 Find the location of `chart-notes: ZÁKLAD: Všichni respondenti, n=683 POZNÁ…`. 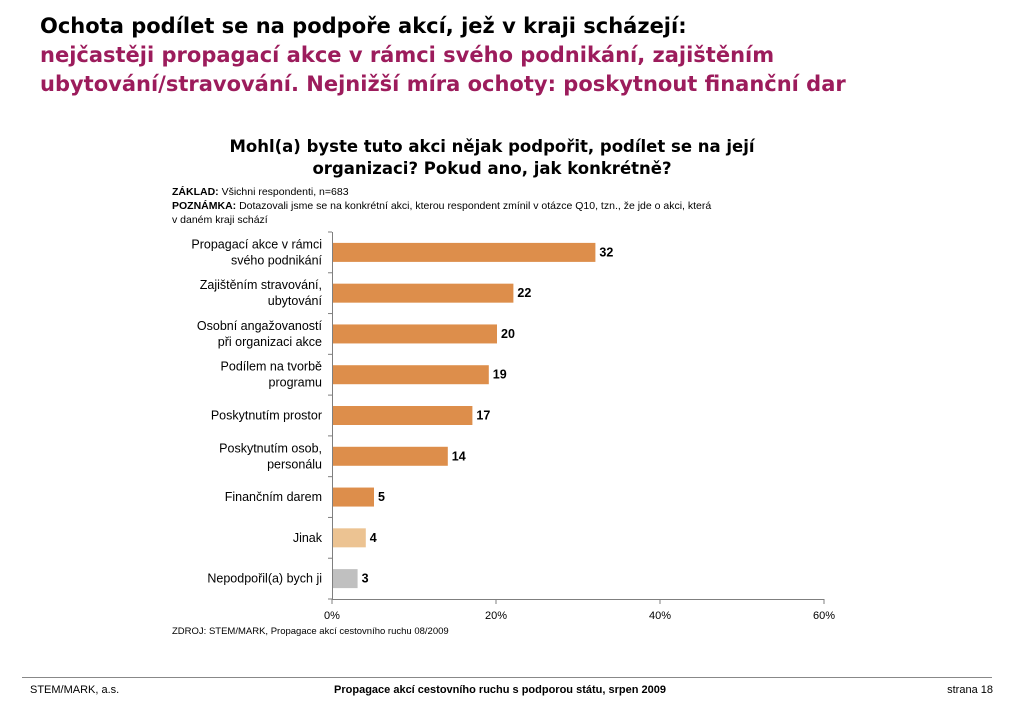

chart-notes: ZÁKLAD: Všichni respondenti, n=683 POZNÁ… is located at coordinates (502, 206).